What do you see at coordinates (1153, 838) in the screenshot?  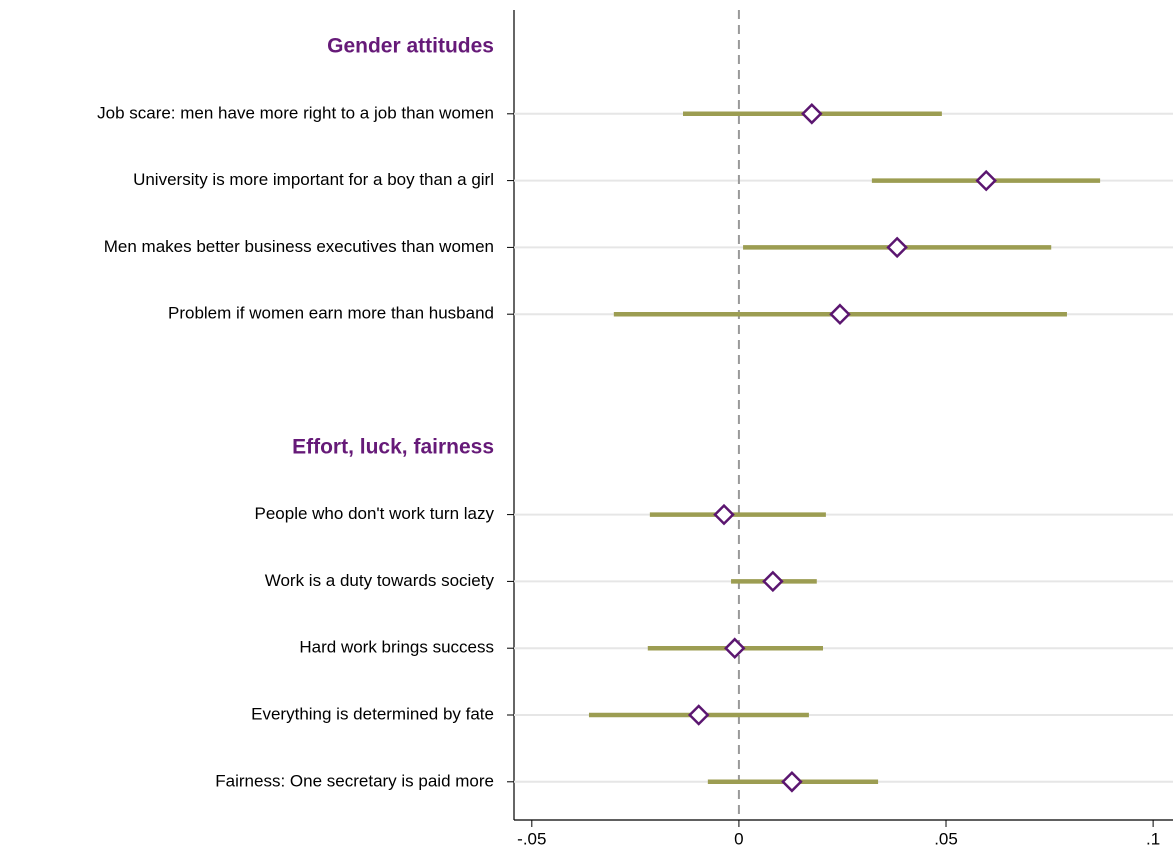 I see `x-tick-label: .1` at bounding box center [1153, 838].